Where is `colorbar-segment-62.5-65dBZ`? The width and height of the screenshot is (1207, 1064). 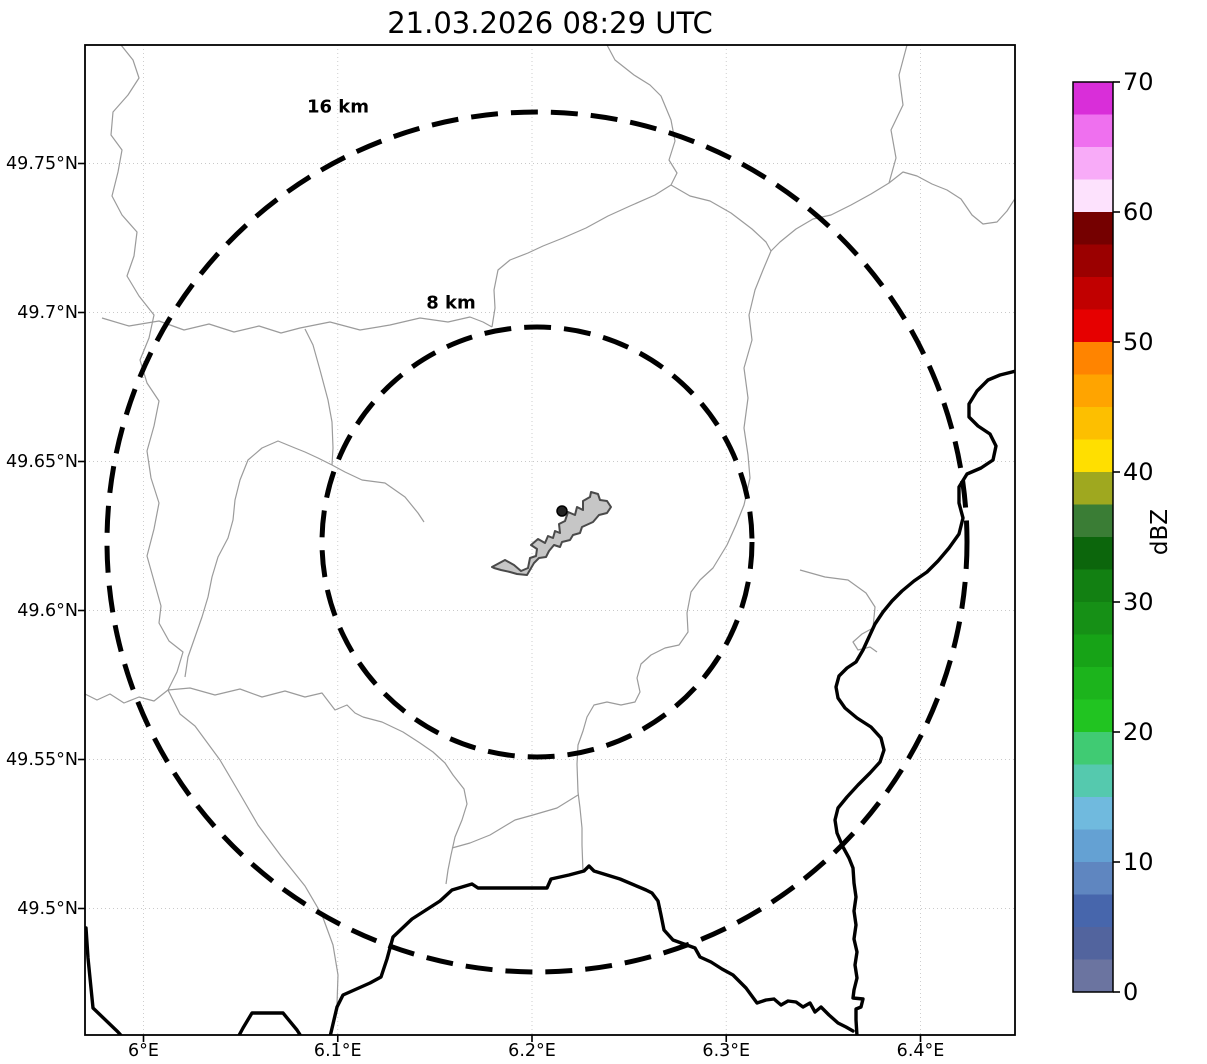
colorbar-segment-62.5-65dBZ is located at coordinates (1093, 163).